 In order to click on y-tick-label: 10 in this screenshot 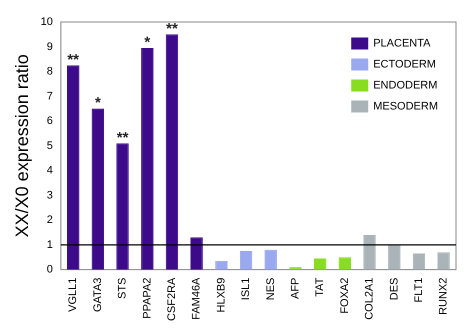, I will do `click(46, 22)`.